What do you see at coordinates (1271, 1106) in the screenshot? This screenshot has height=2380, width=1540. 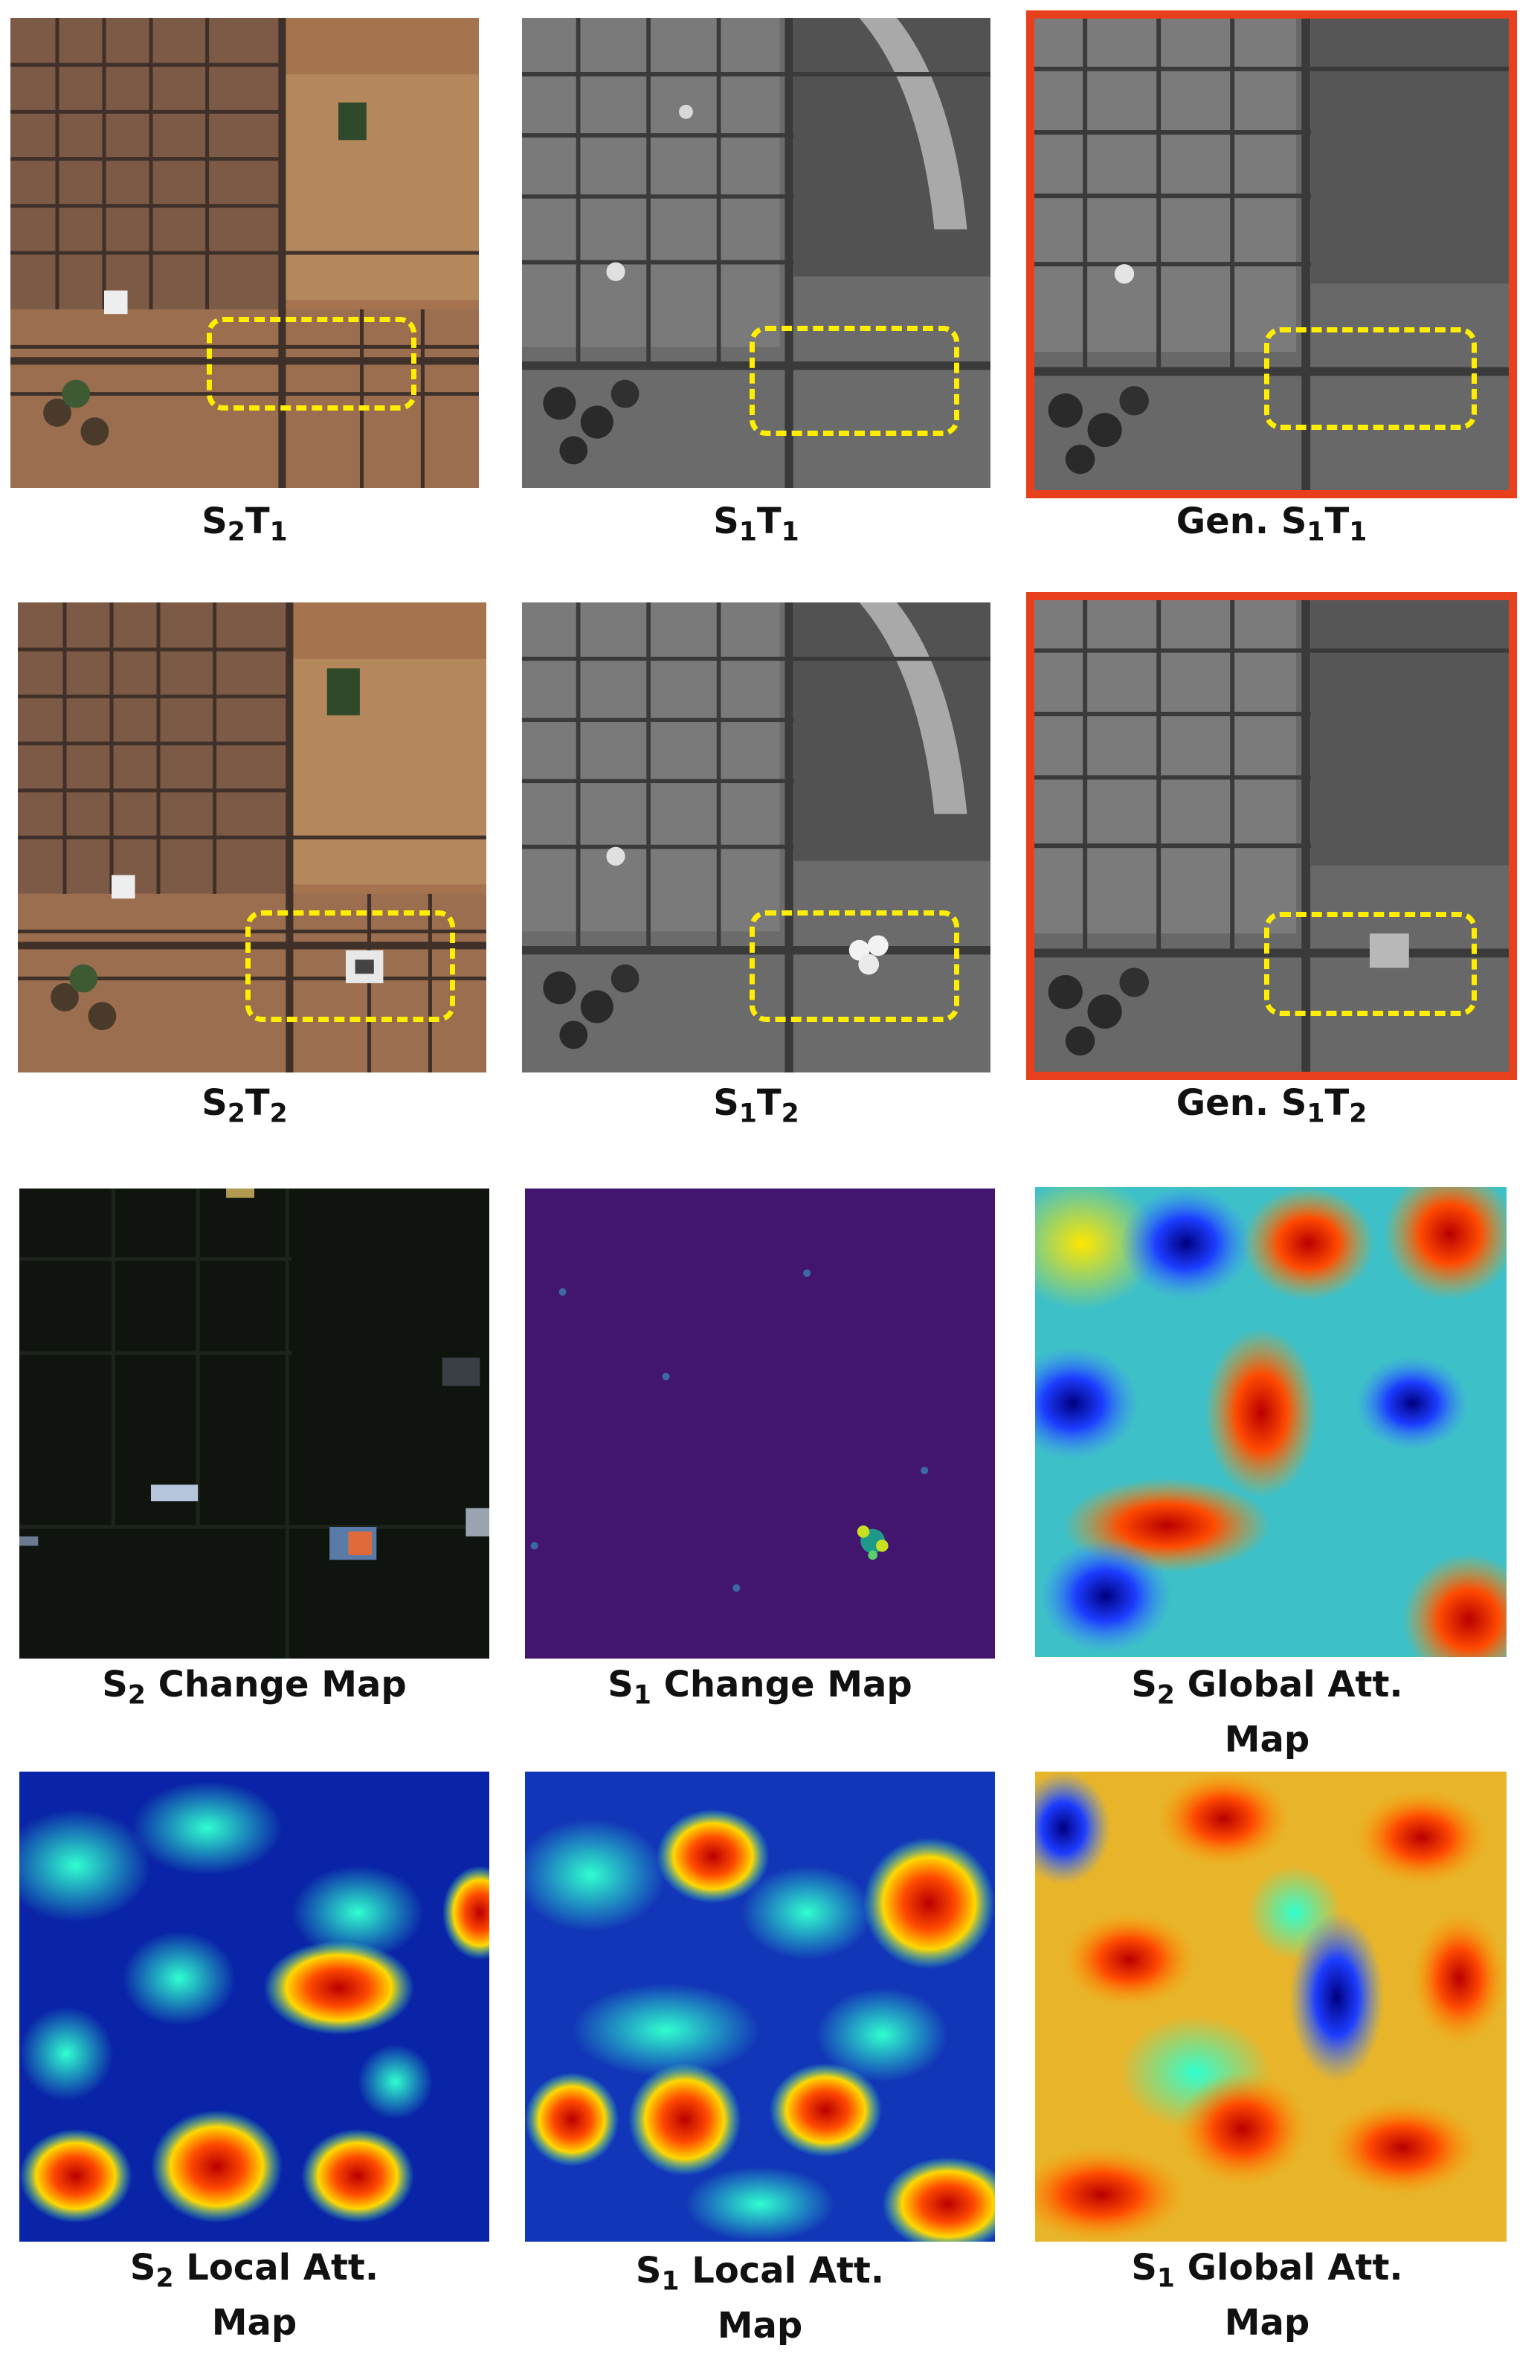 I see `caption-gen-s1t2: Gen. S1T2` at bounding box center [1271, 1106].